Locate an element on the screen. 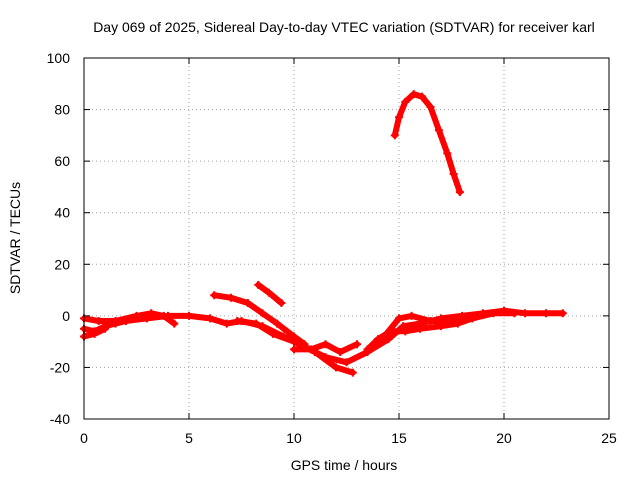 This screenshot has width=640, height=480. x-tick-label: 5 is located at coordinates (189, 438).